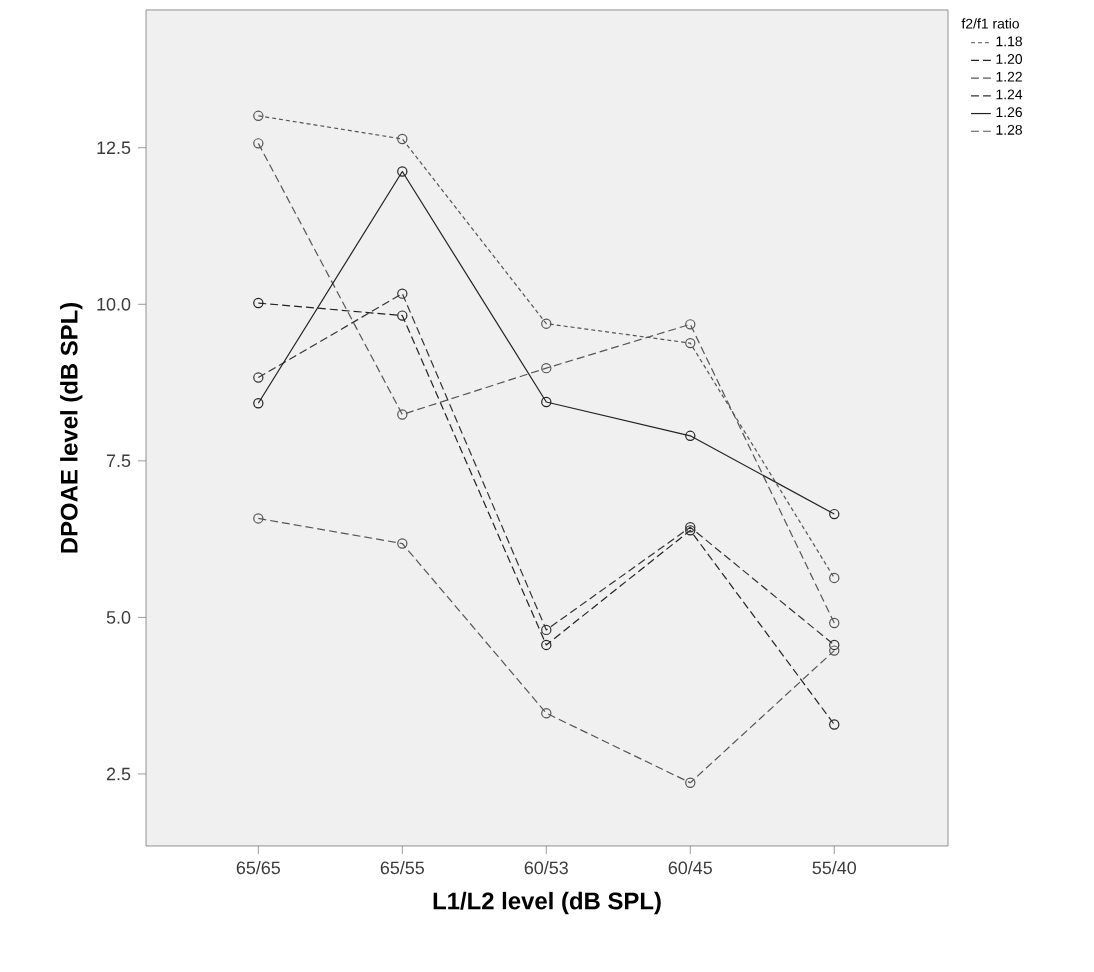  What do you see at coordinates (118, 617) in the screenshot?
I see `y-tick-label: 5.0` at bounding box center [118, 617].